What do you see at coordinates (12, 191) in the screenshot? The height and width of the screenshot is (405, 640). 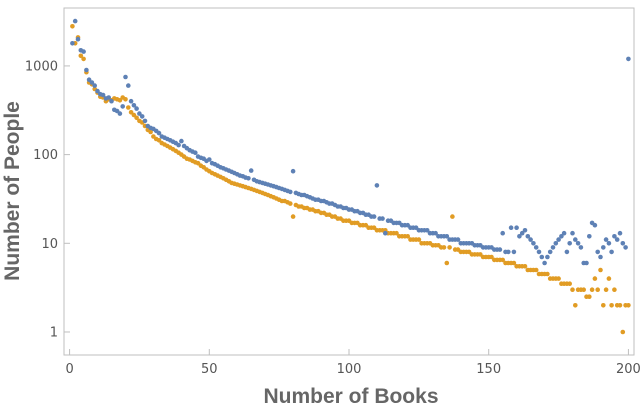 I see `y-axis-title: Number of People` at bounding box center [12, 191].